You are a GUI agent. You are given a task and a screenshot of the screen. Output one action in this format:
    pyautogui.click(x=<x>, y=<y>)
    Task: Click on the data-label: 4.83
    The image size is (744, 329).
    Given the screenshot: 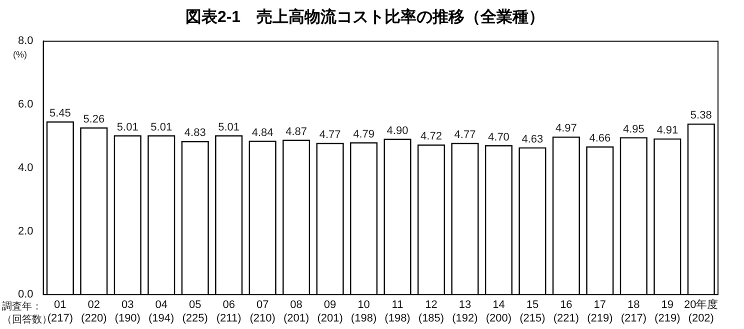 What is the action you would take?
    pyautogui.click(x=195, y=133)
    